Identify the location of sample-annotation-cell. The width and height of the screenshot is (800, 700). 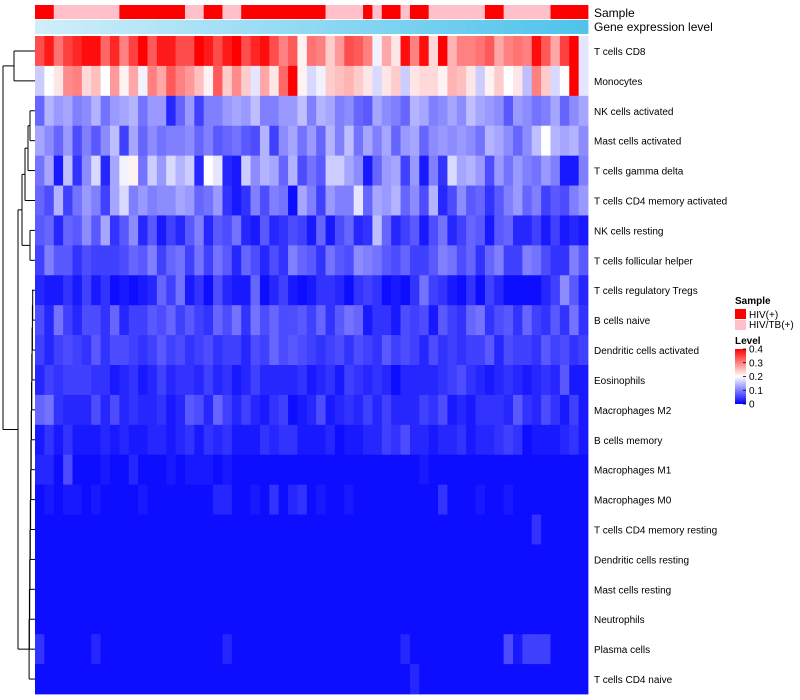
(293, 12).